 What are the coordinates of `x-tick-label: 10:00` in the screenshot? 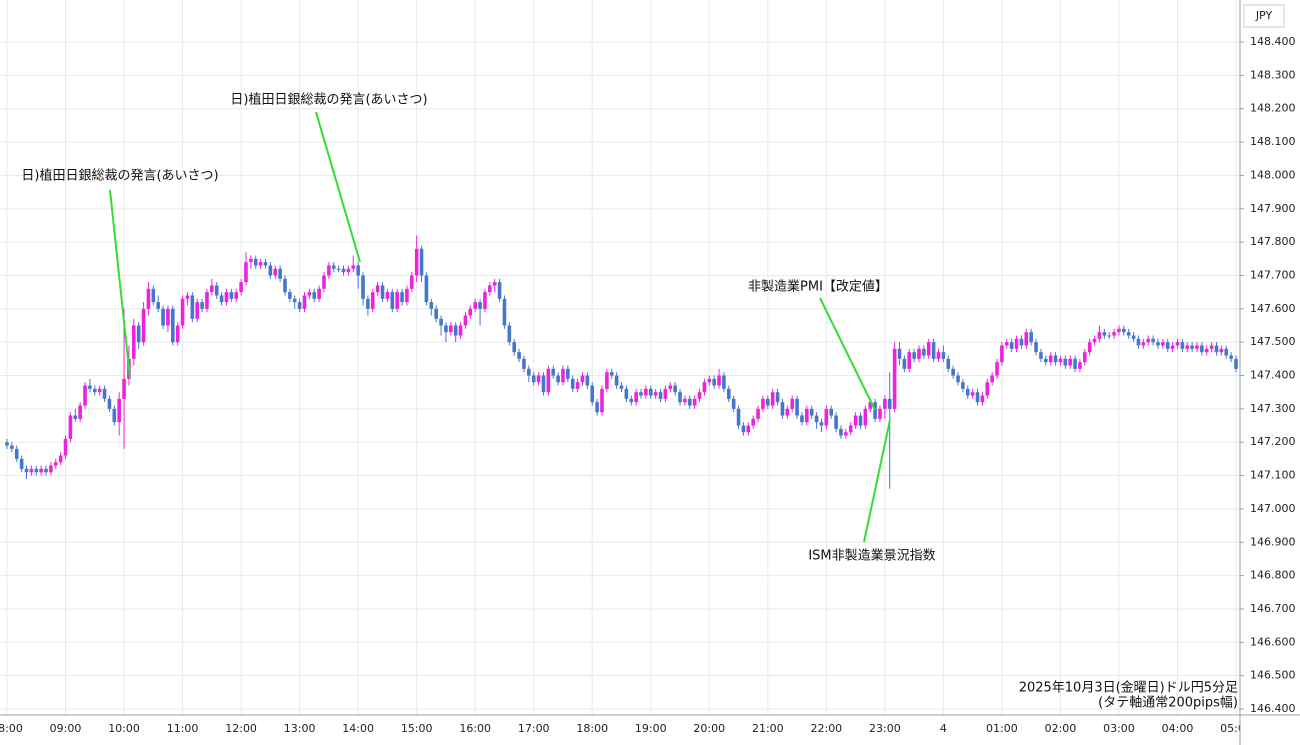 It's located at (124, 728).